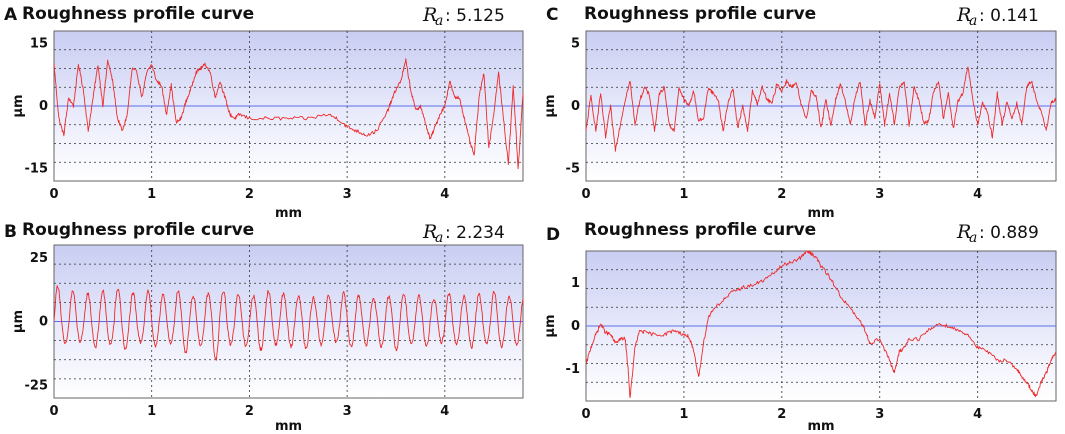 The width and height of the screenshot is (1065, 434). What do you see at coordinates (475, 16) in the screenshot?
I see `ra-value: : 5.125` at bounding box center [475, 16].